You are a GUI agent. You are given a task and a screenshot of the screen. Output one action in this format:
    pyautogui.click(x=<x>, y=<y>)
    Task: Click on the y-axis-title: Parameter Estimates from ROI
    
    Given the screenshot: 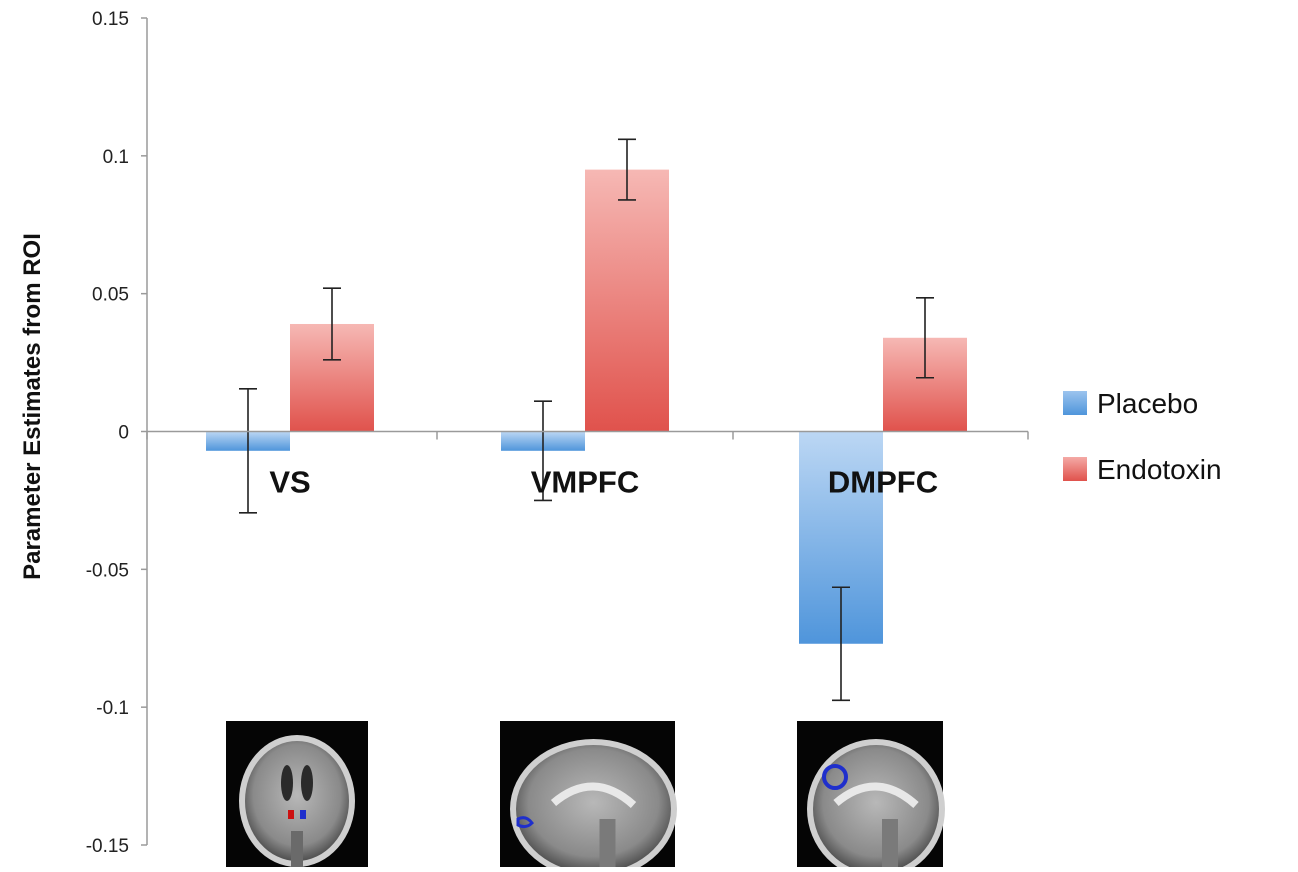 What is the action you would take?
    pyautogui.click(x=32, y=406)
    